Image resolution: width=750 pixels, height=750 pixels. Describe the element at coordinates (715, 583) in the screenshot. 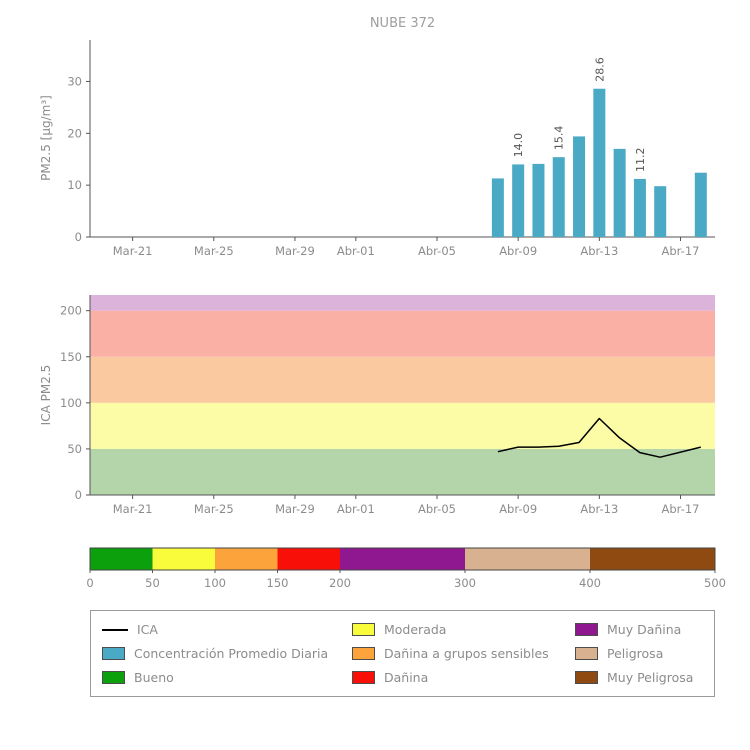

I see `svg-text: 500` at that location.